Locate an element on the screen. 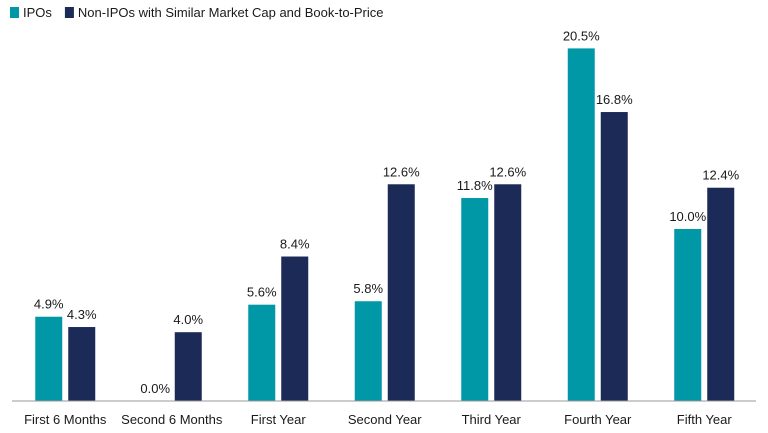  category-label-4: Second Year is located at coordinates (385, 419).